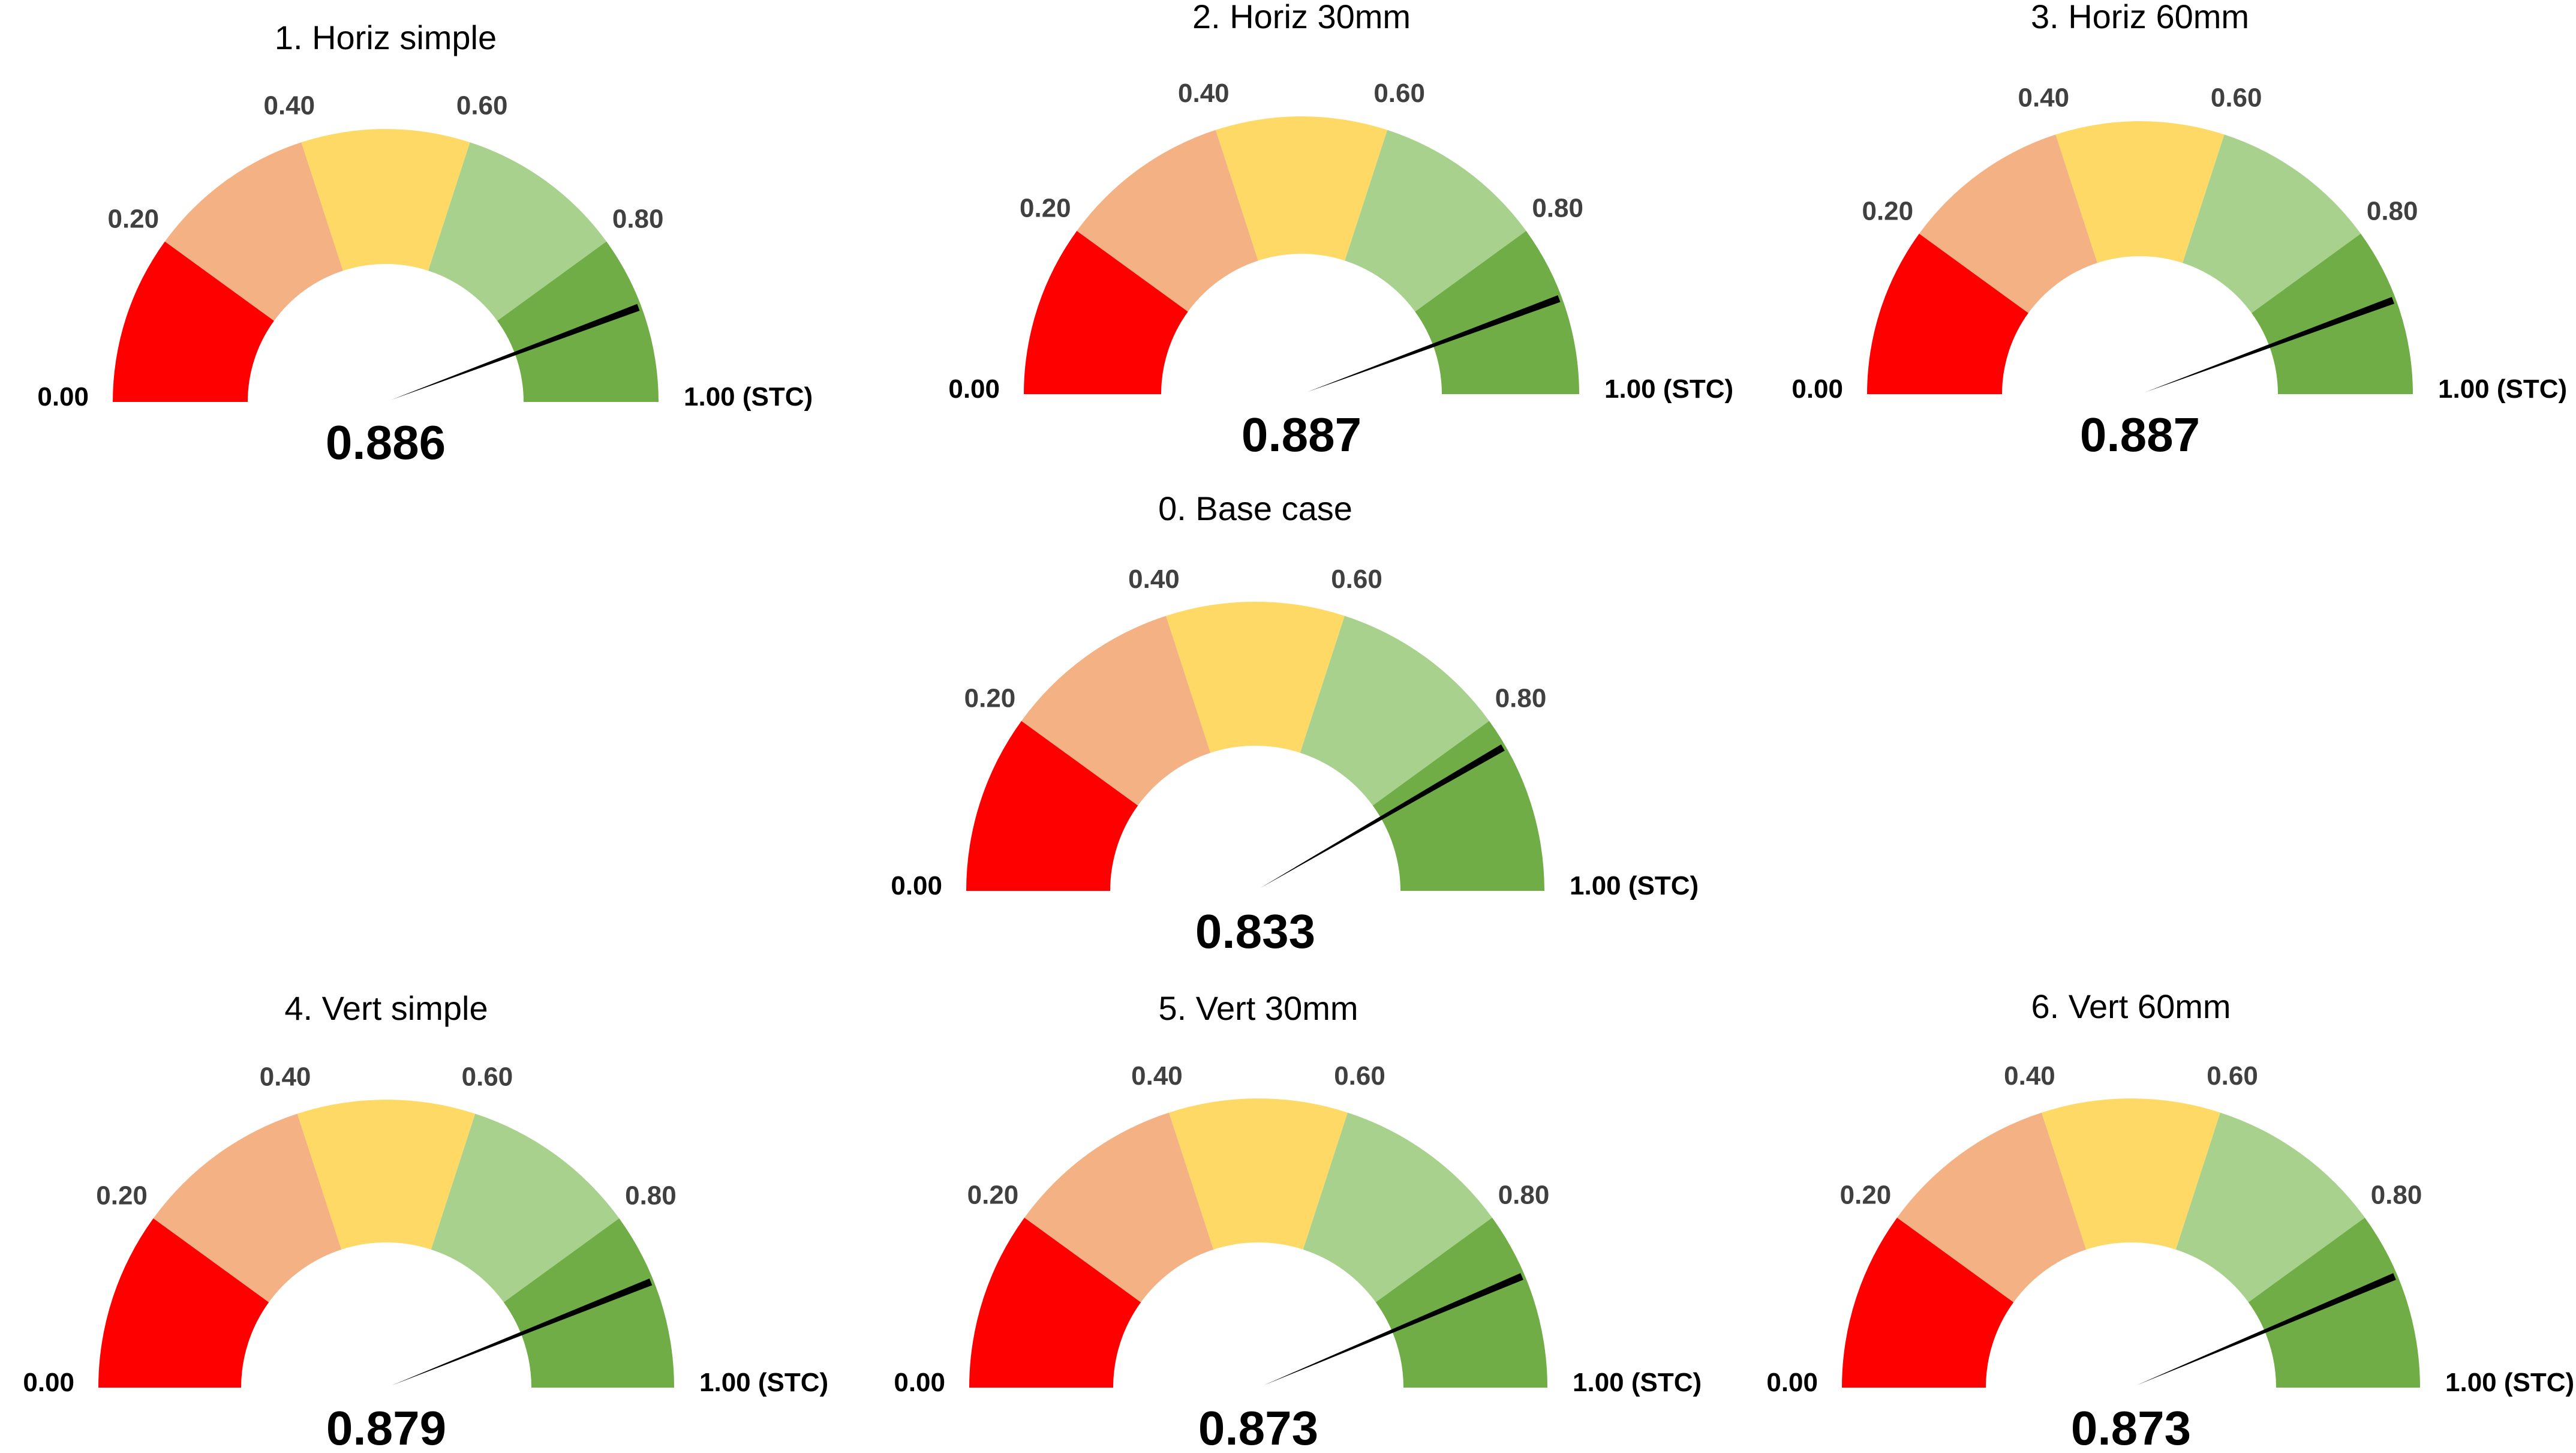 The height and width of the screenshot is (1453, 2576). I want to click on gauge-title: 5. Vert 30mm, so click(1258, 1008).